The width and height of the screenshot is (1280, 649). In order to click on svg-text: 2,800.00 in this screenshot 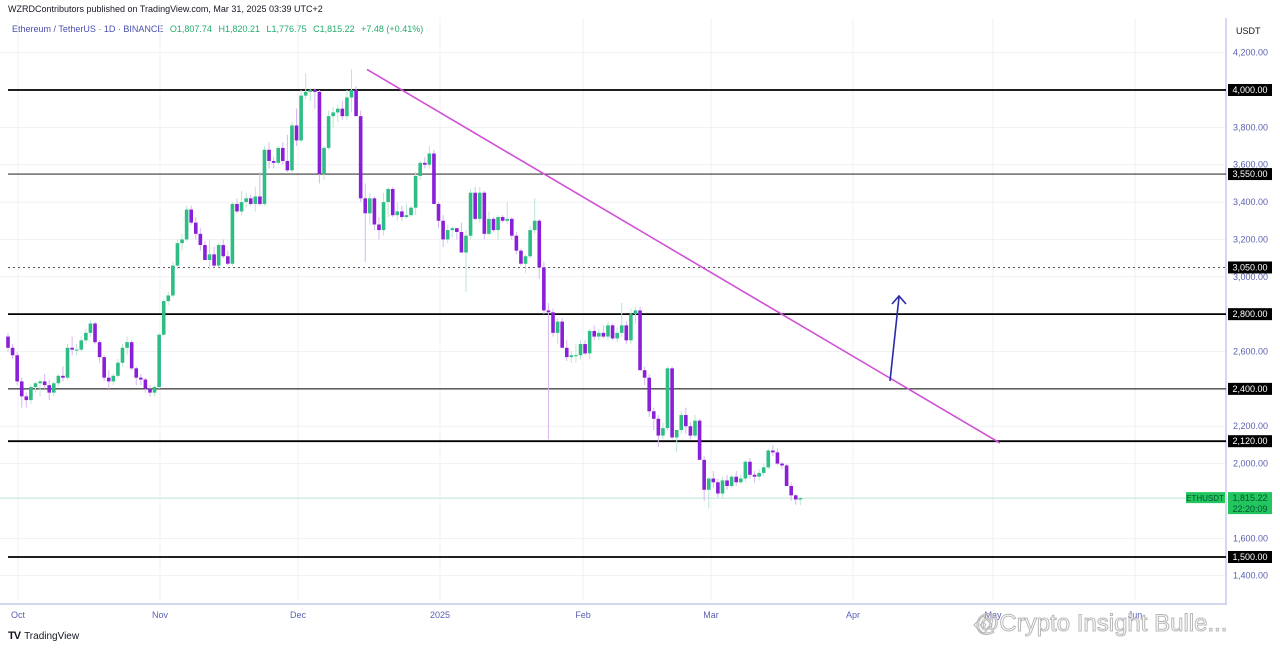, I will do `click(1249, 314)`.